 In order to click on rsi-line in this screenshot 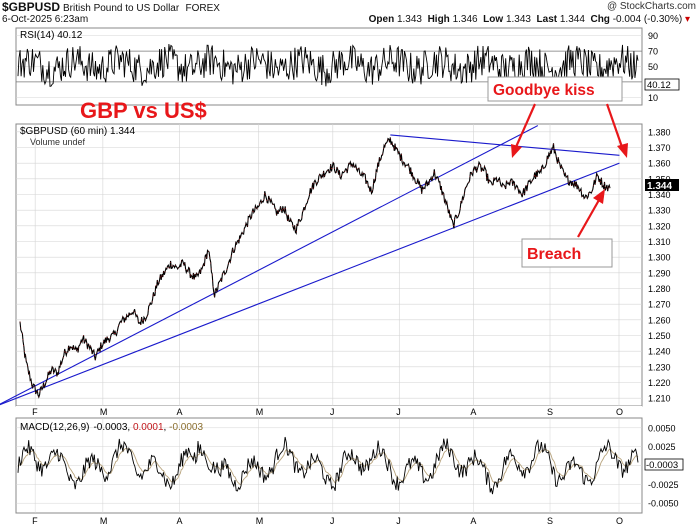, I will do `click(328, 65)`.